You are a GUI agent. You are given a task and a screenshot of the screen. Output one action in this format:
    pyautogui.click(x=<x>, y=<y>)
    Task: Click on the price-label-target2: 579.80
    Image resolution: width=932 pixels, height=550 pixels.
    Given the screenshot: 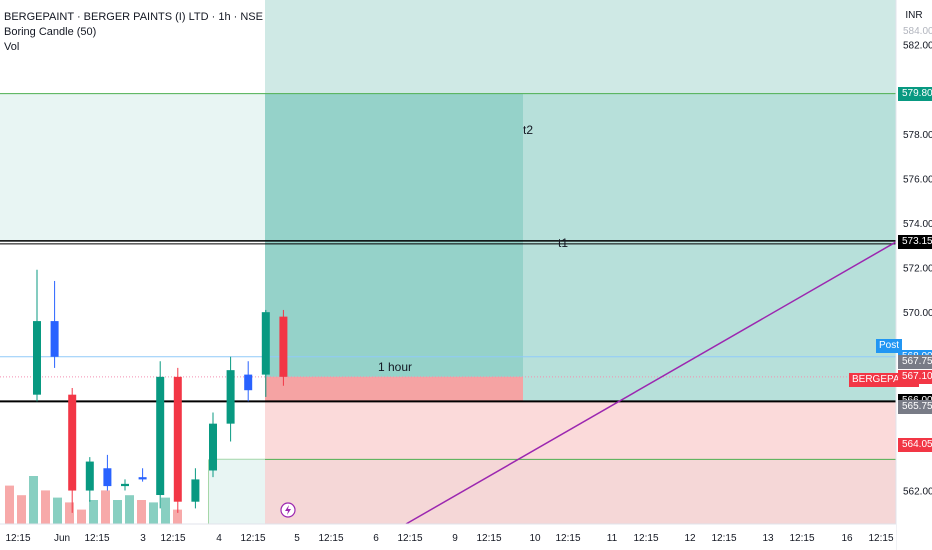 What is the action you would take?
    pyautogui.click(x=915, y=93)
    